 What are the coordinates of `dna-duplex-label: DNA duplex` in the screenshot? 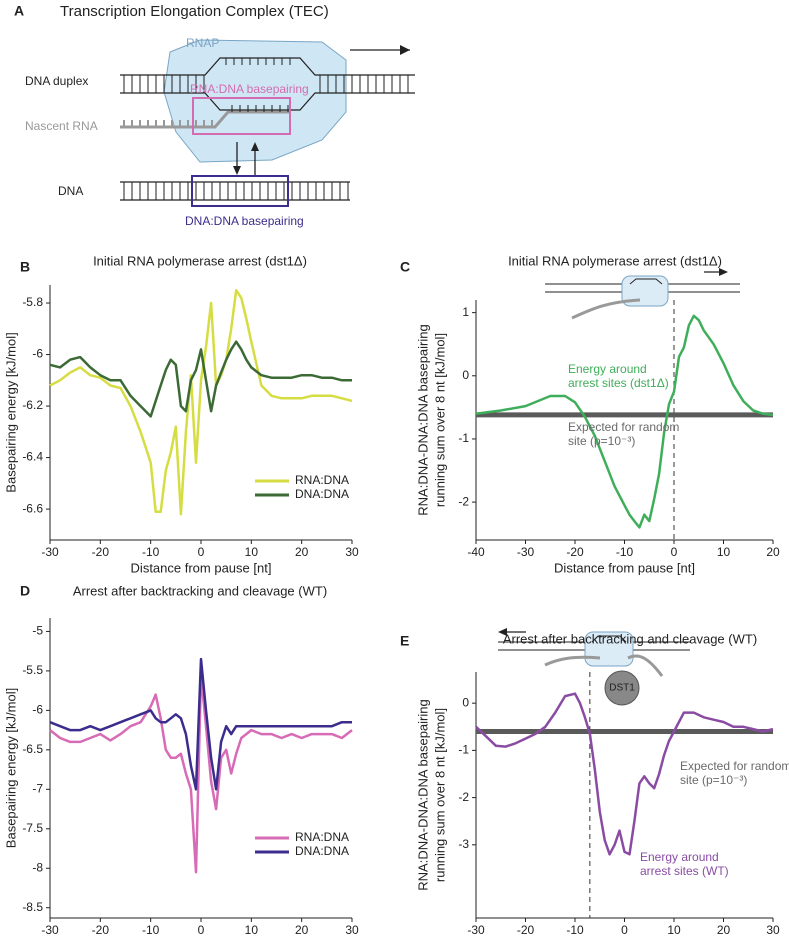 It's located at (56, 81).